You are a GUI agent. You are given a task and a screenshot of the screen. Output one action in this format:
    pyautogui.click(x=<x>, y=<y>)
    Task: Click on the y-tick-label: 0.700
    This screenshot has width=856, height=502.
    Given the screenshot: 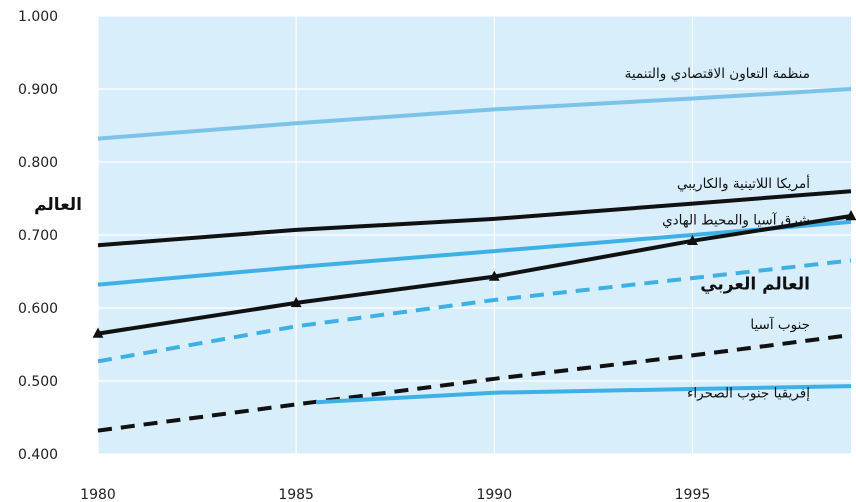 What is the action you would take?
    pyautogui.click(x=38, y=236)
    